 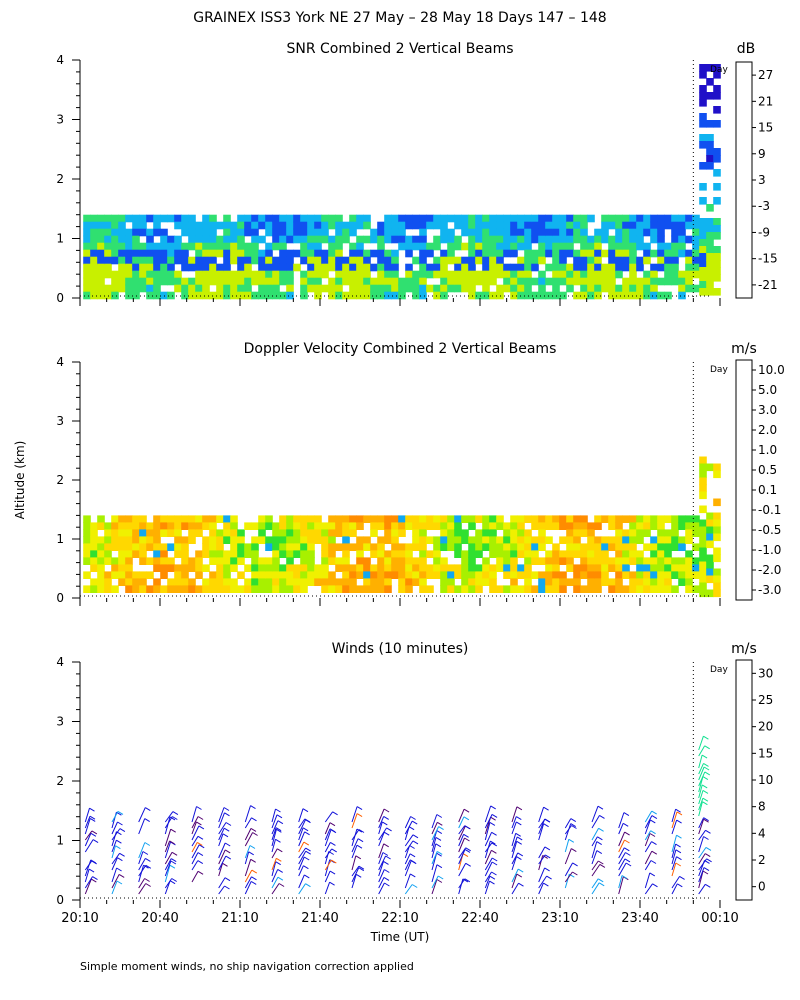 I want to click on y-axis-label: Altitude (km), so click(x=20, y=480).